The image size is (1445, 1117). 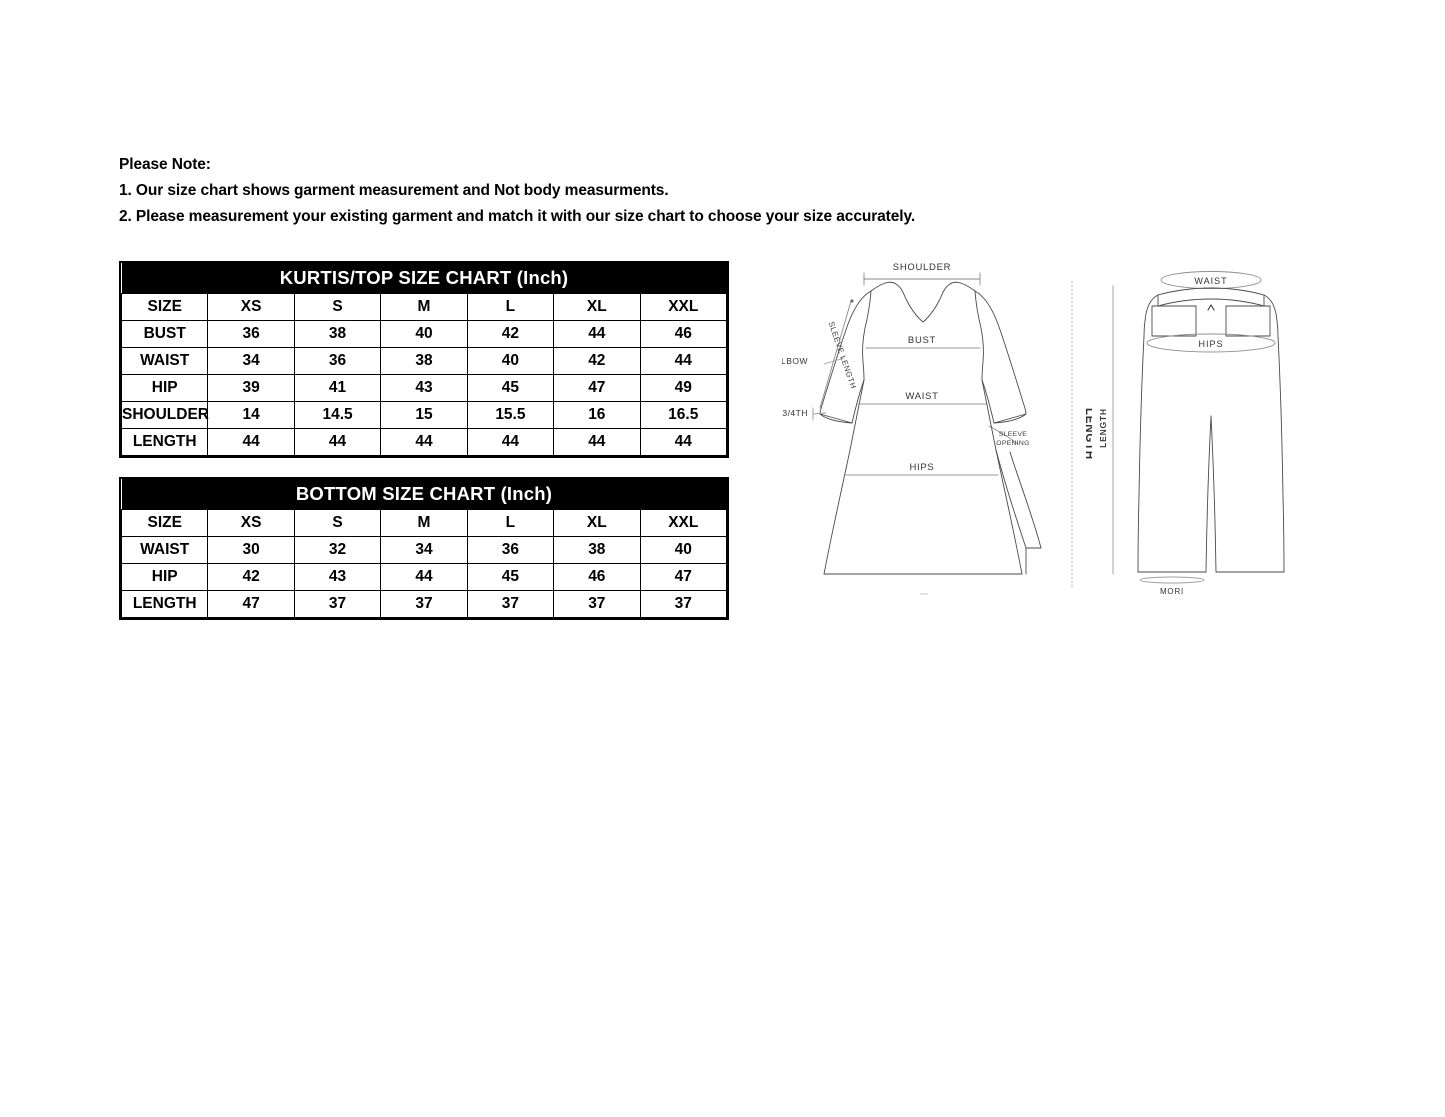 I want to click on kurti-right-body-seam, so click(x=1002, y=477).